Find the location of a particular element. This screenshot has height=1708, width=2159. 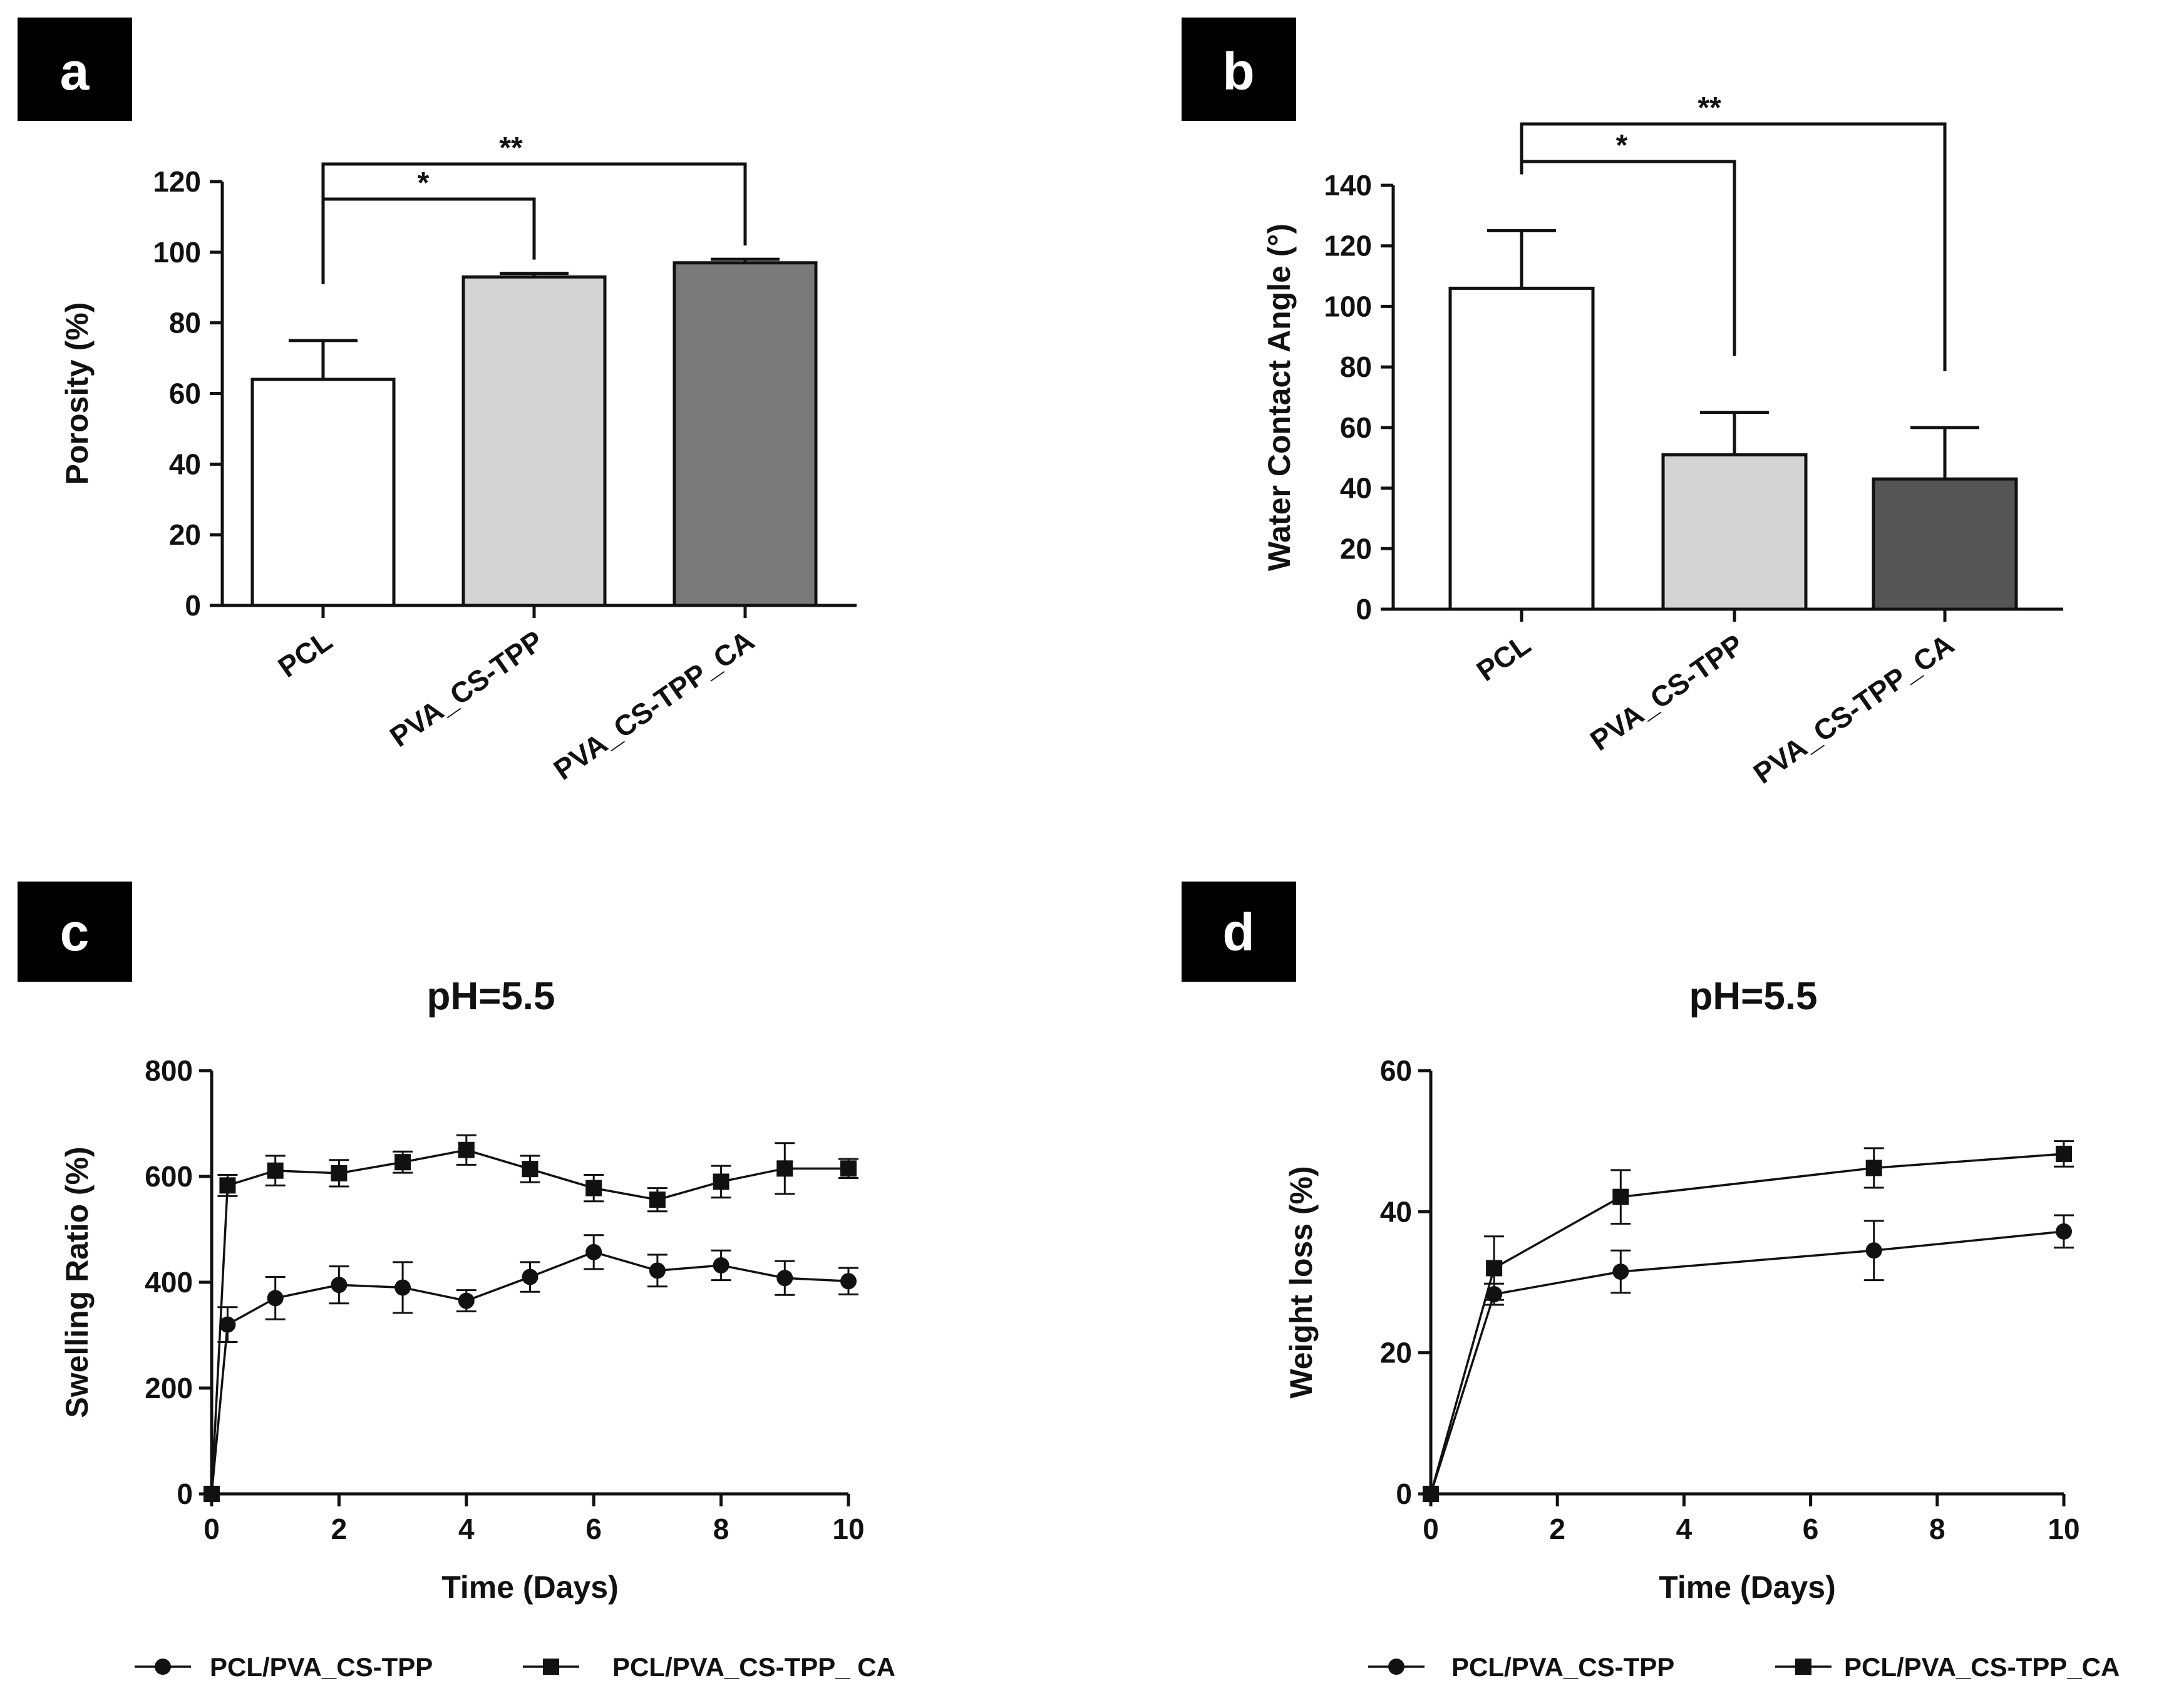

panel-a-badge: a is located at coordinates (75, 69).